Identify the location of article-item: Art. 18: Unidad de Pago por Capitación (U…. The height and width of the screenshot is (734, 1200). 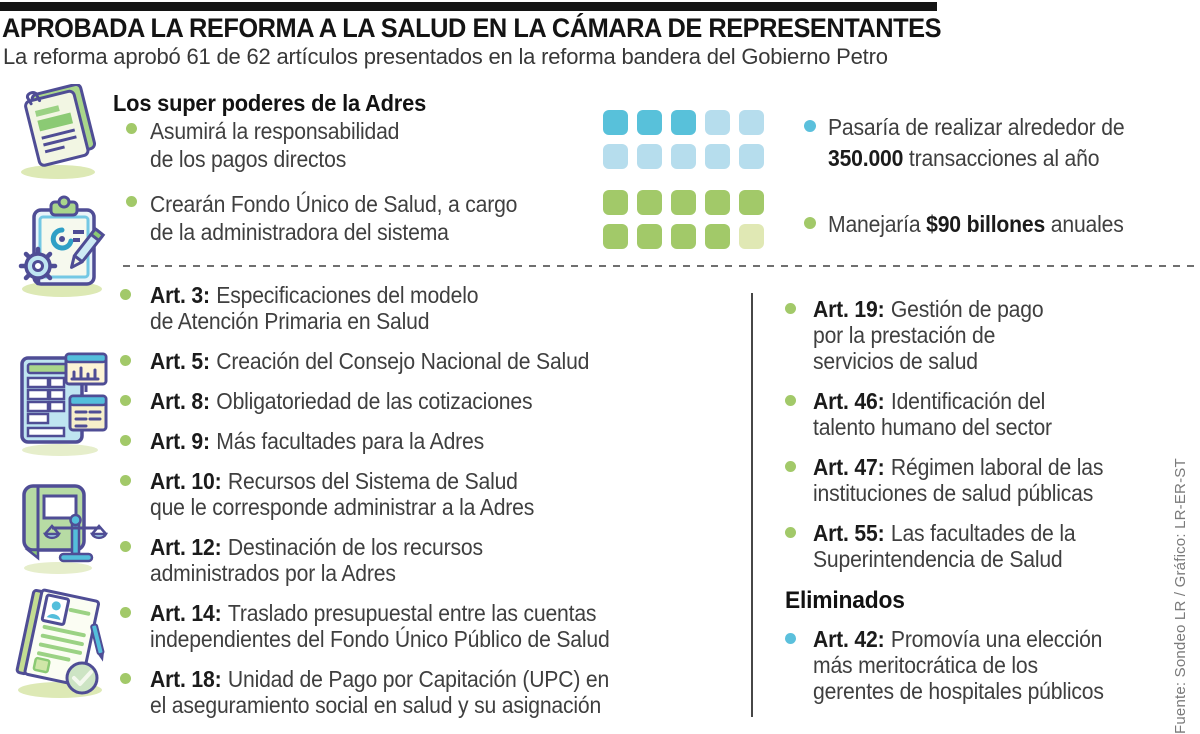
(440, 692).